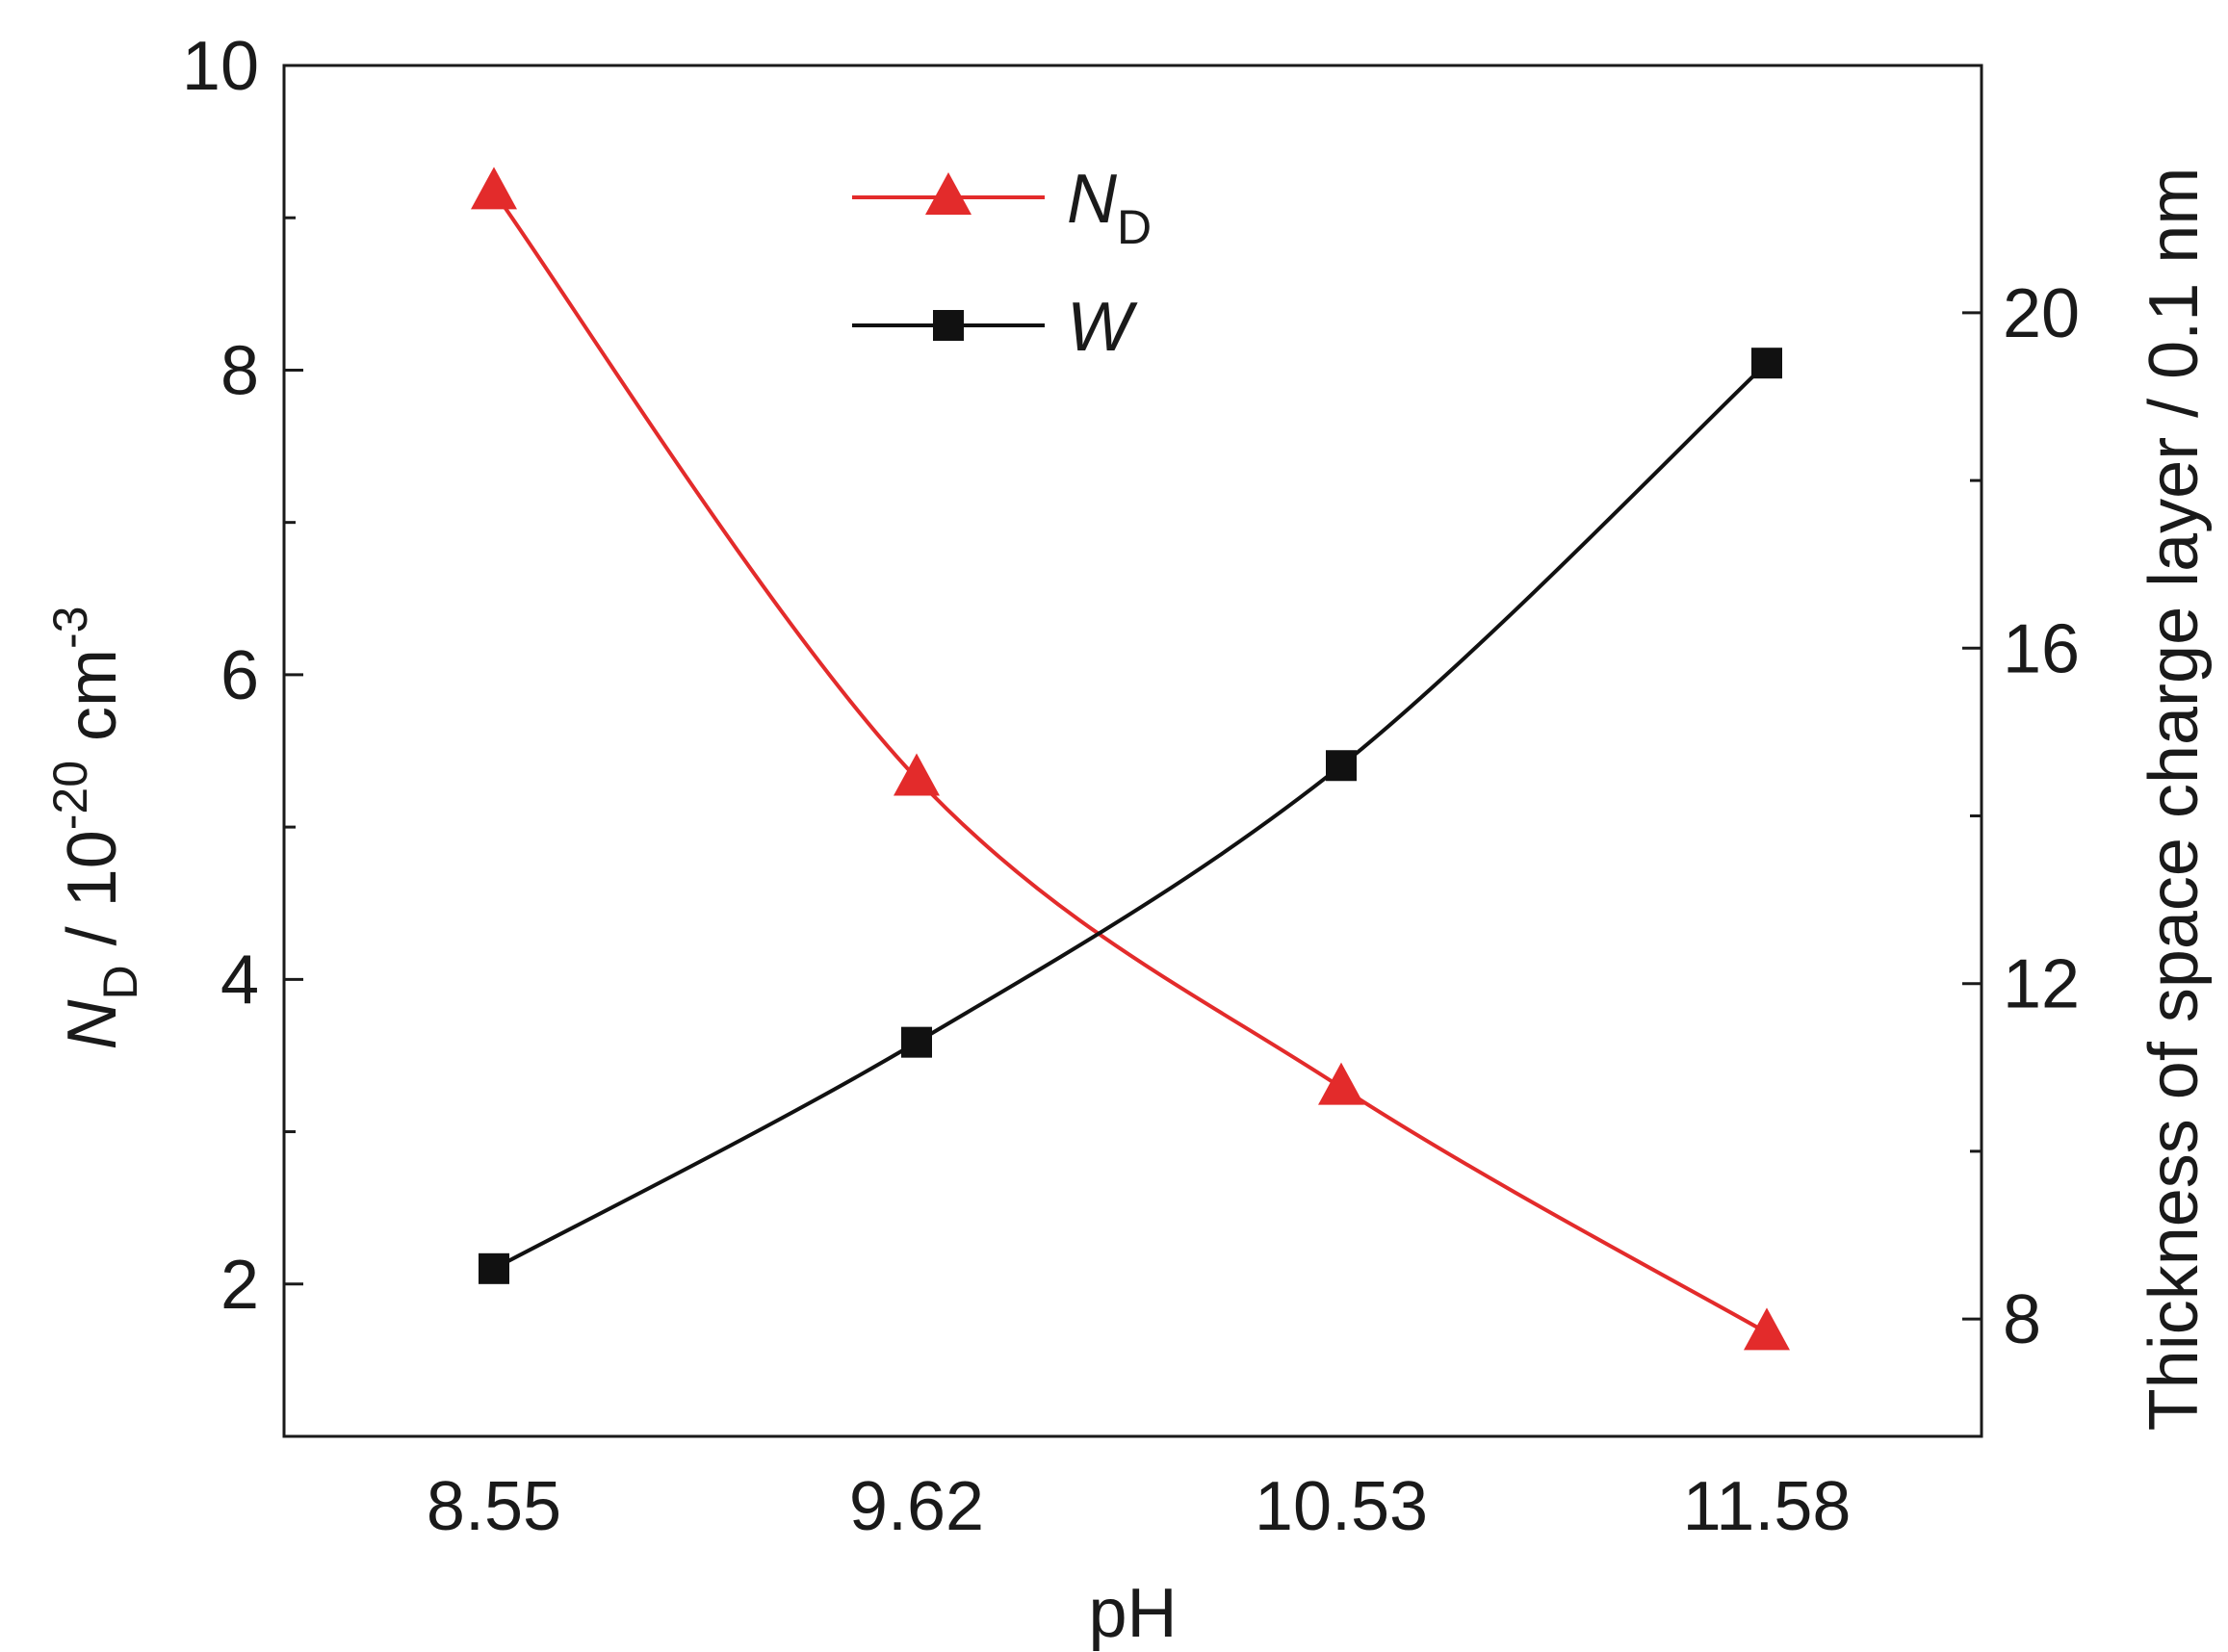  I want to click on legend-label-w: W, so click(1102, 327).